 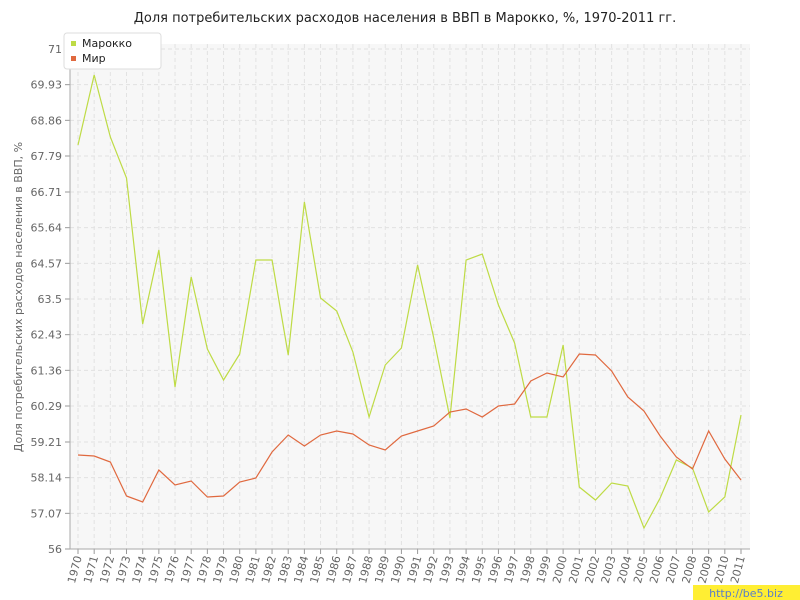 I want to click on y-tick-label: 61.36, so click(x=47, y=370).